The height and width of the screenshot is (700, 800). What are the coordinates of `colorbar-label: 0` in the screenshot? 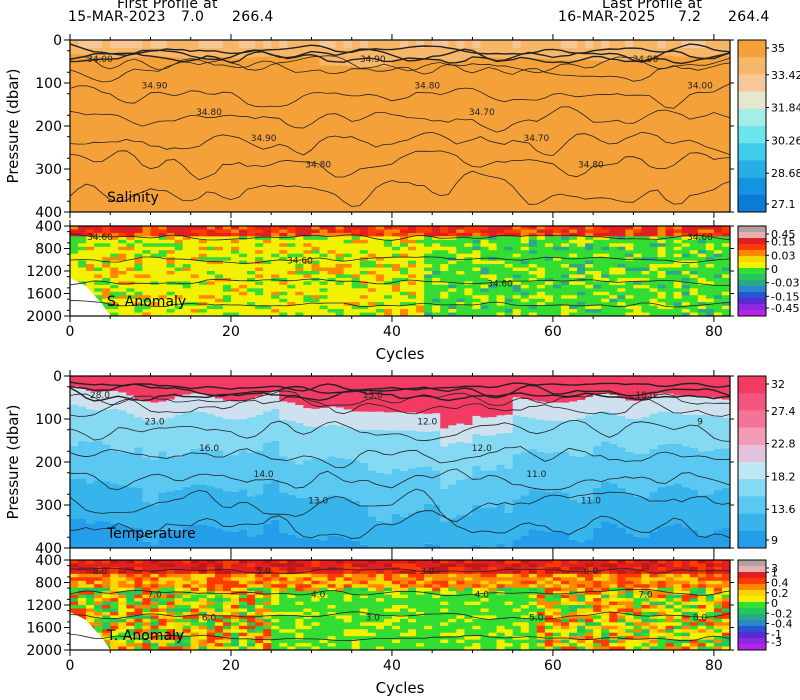 It's located at (774, 269).